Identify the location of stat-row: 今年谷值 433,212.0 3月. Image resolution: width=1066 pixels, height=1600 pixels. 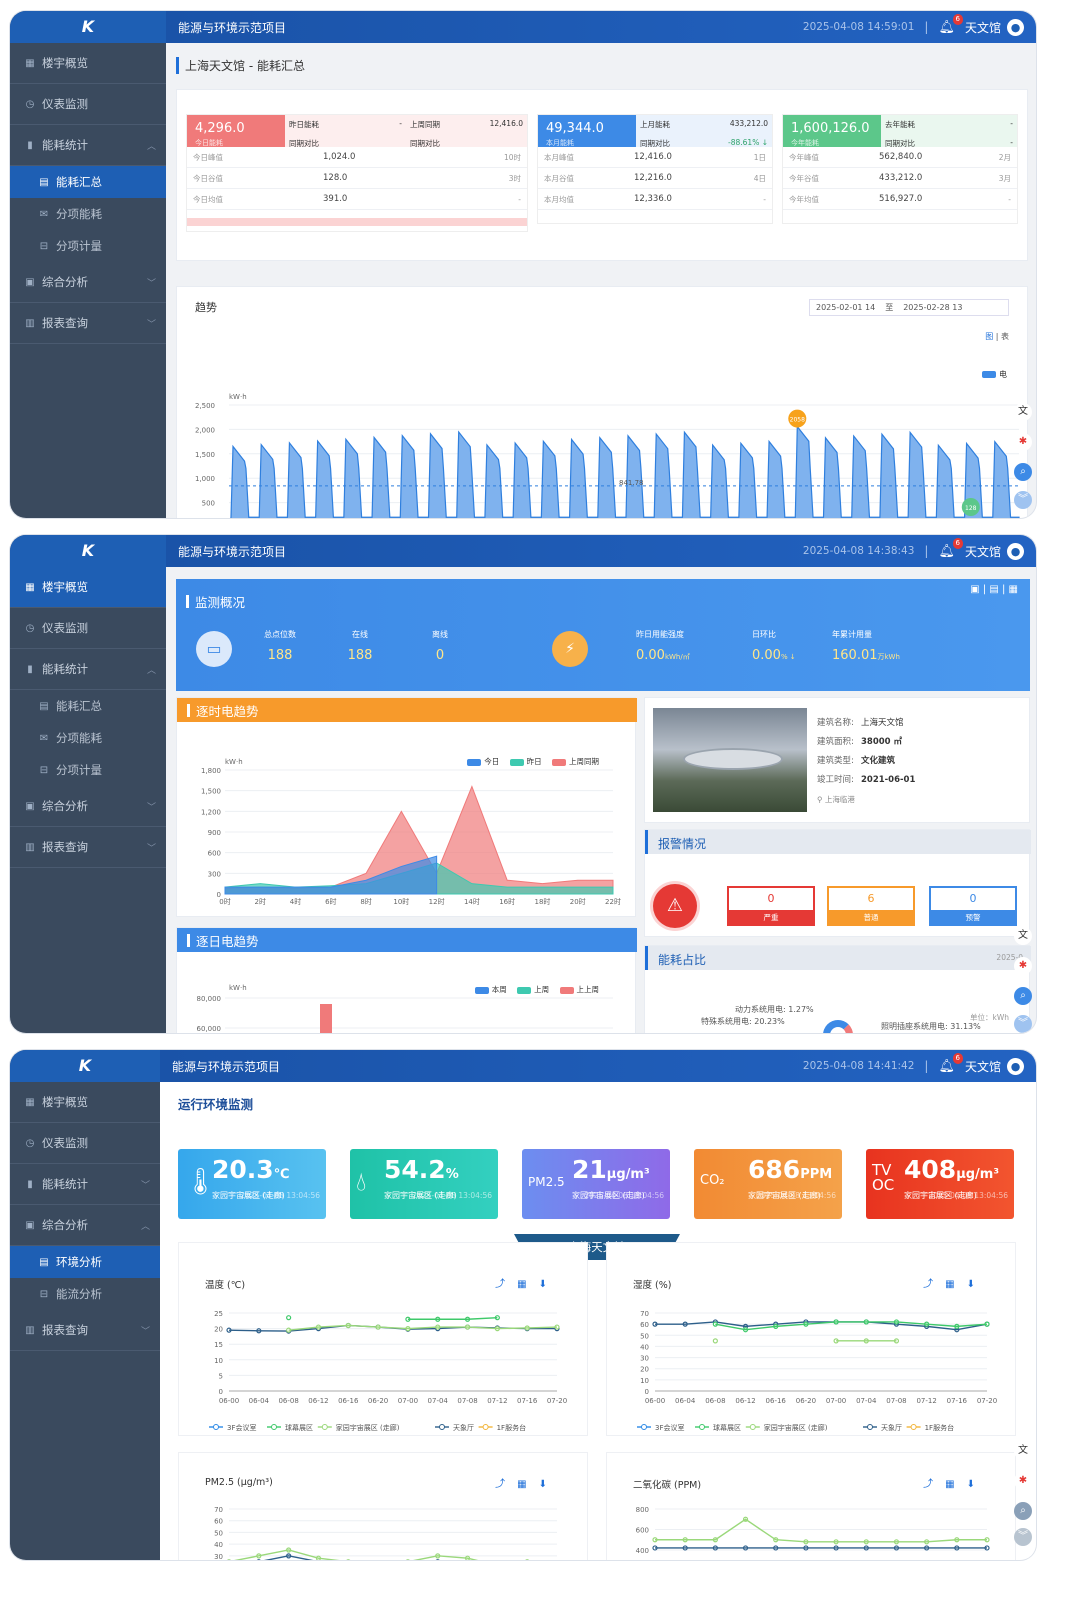
(900, 178).